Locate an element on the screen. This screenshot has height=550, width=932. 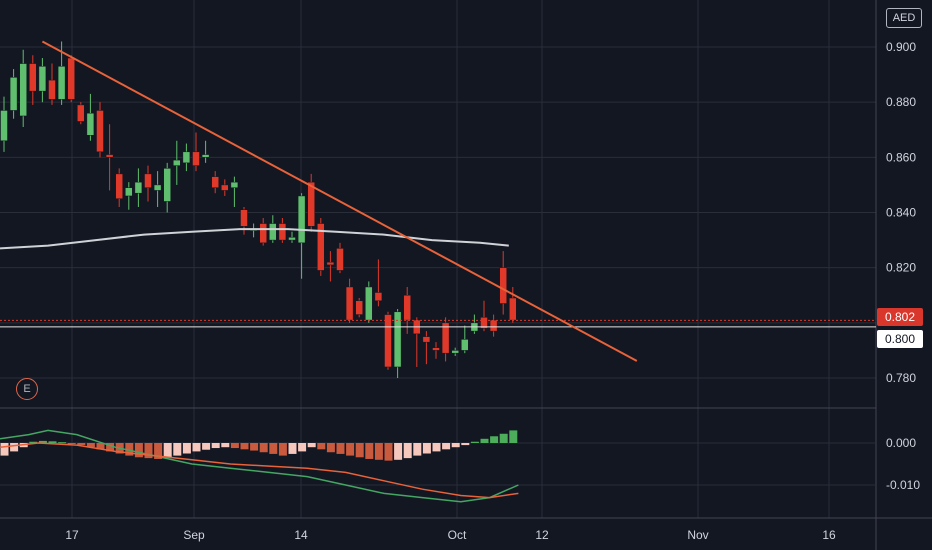
price-tick-label: 0.780 is located at coordinates (901, 378).